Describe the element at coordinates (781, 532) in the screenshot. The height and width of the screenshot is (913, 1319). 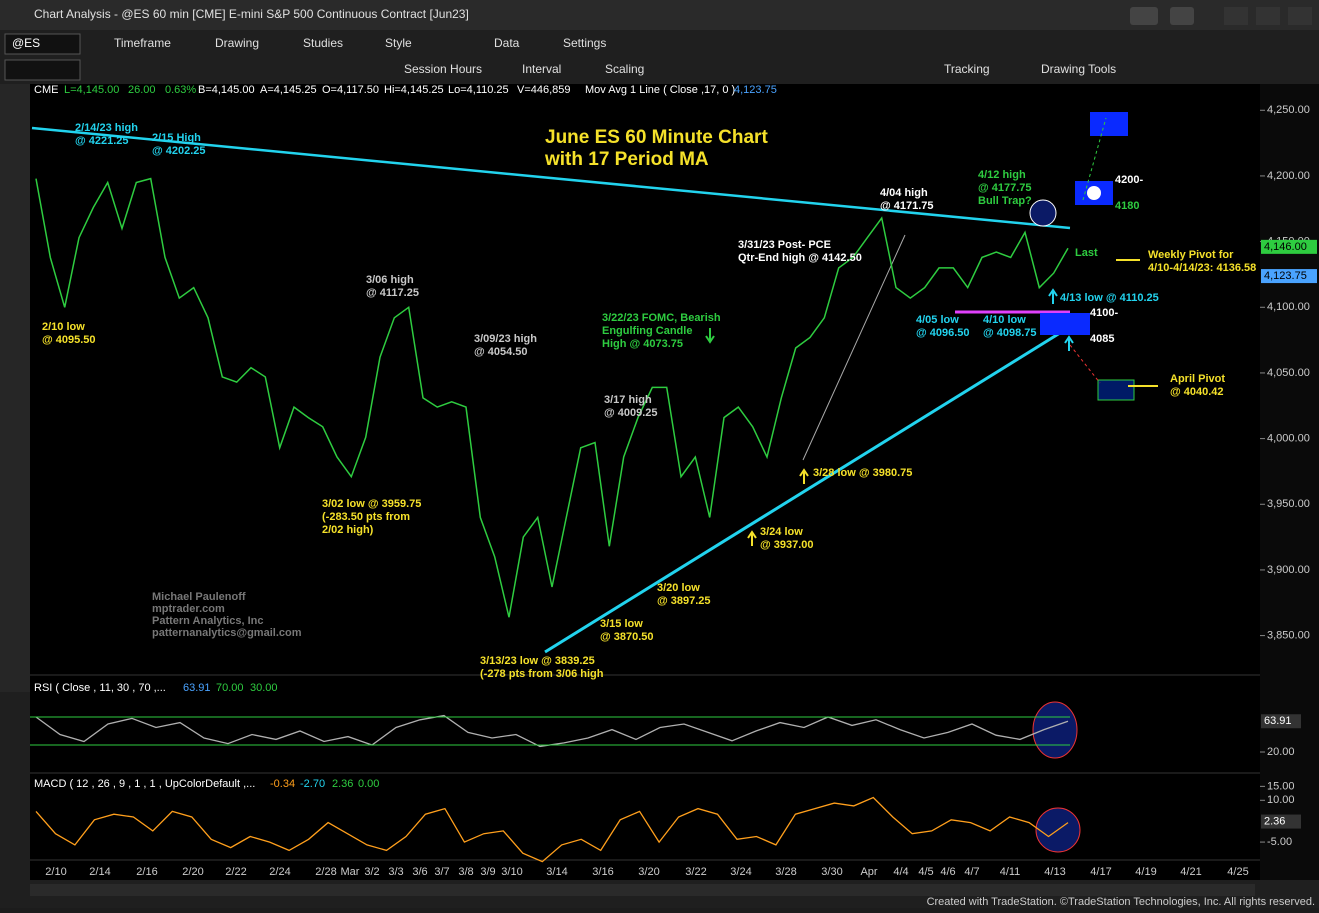
I see `annotation: 3/24 low` at that location.